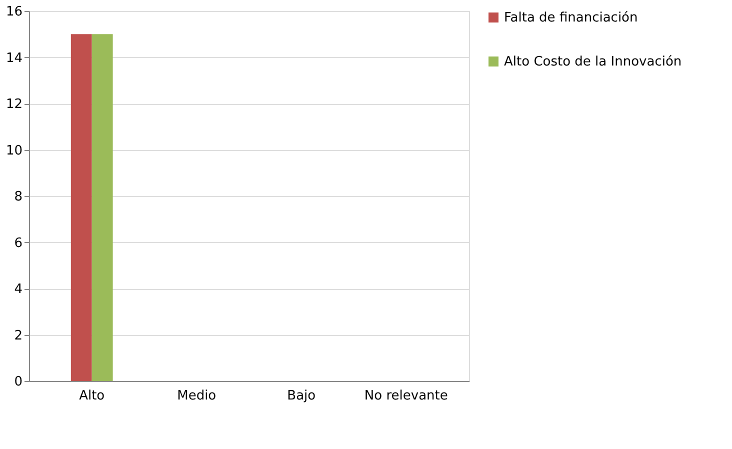 The height and width of the screenshot is (449, 732). What do you see at coordinates (14, 104) in the screenshot?
I see `y-tick-label: 12` at bounding box center [14, 104].